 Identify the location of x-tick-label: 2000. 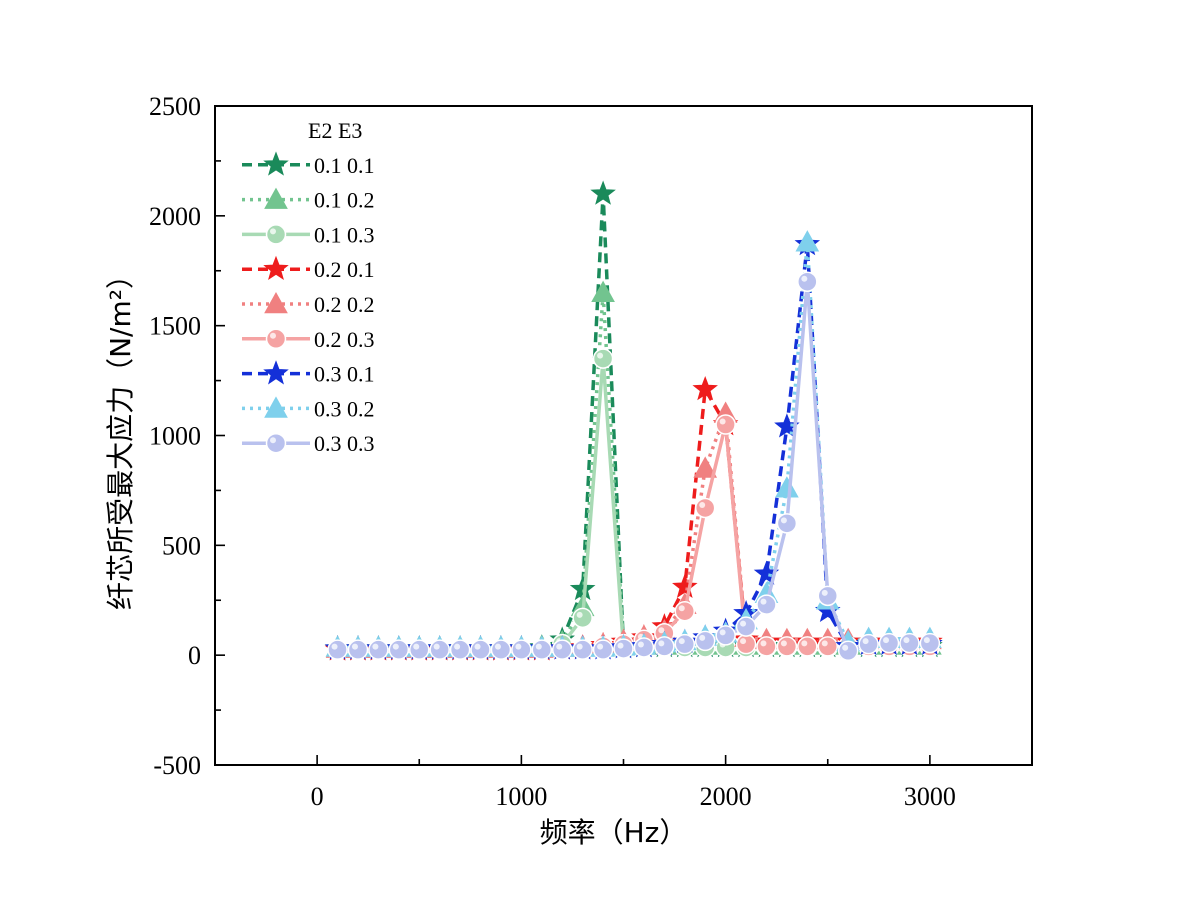
(726, 796).